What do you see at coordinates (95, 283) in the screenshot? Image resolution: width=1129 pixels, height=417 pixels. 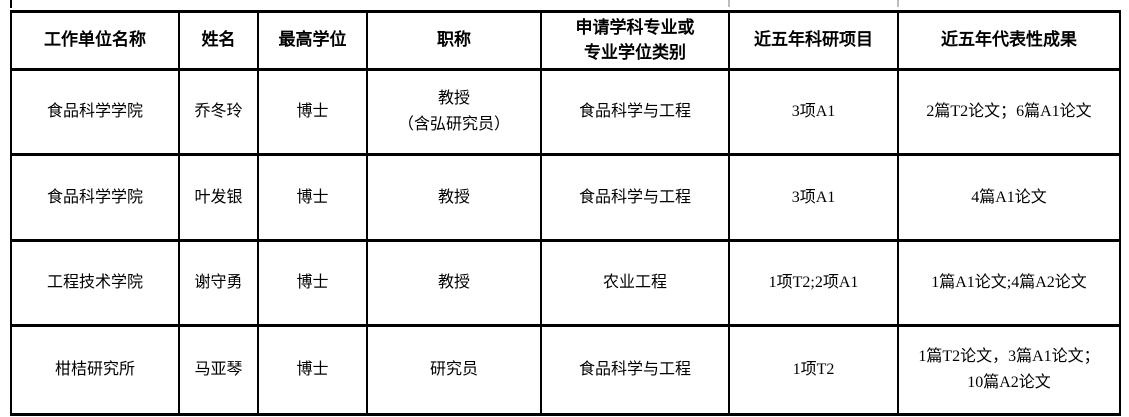 I see `cell-work-unit: 工程技术学院` at bounding box center [95, 283].